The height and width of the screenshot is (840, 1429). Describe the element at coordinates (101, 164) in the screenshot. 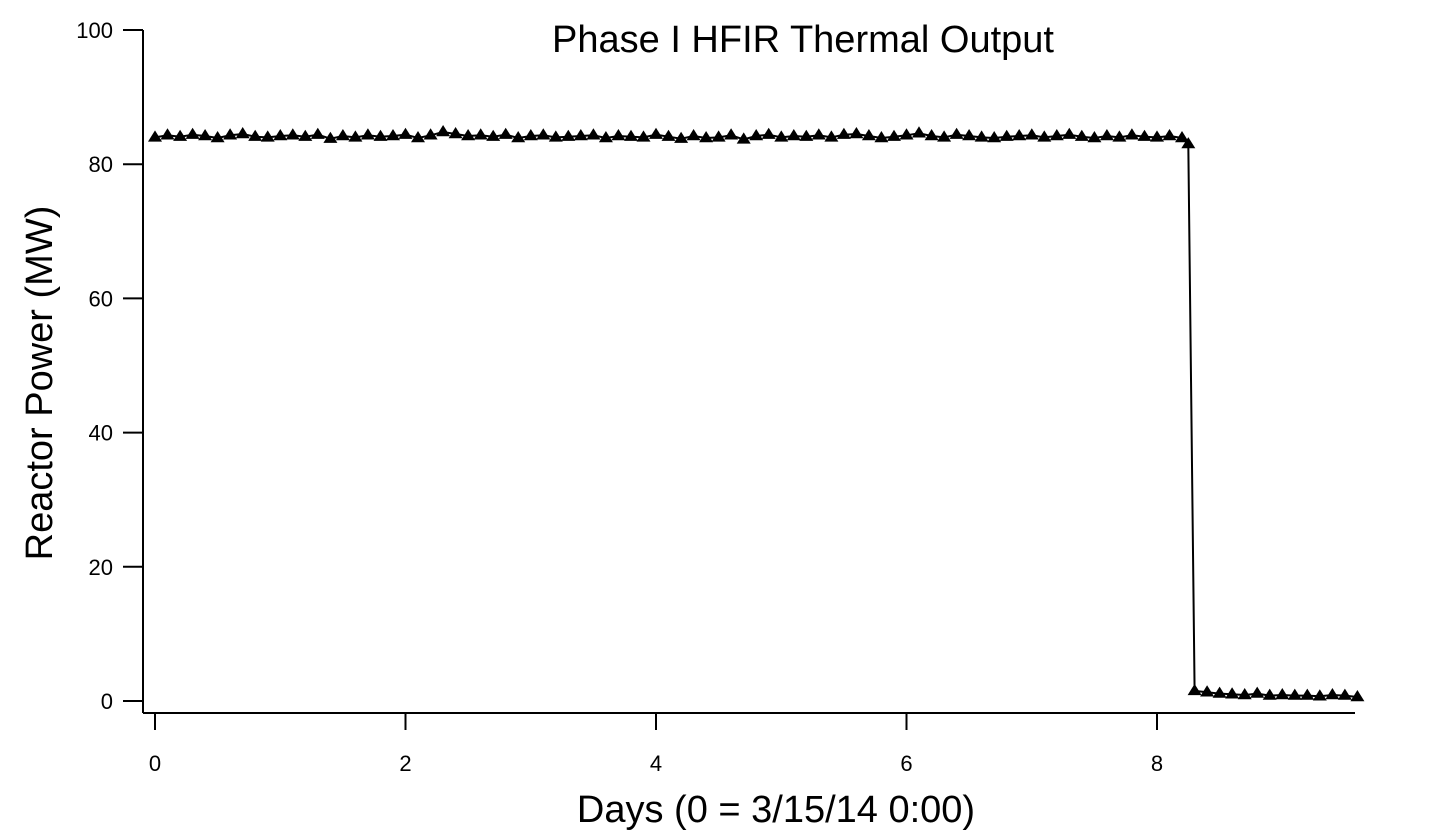

I see `y-tick-label-80: 80` at that location.